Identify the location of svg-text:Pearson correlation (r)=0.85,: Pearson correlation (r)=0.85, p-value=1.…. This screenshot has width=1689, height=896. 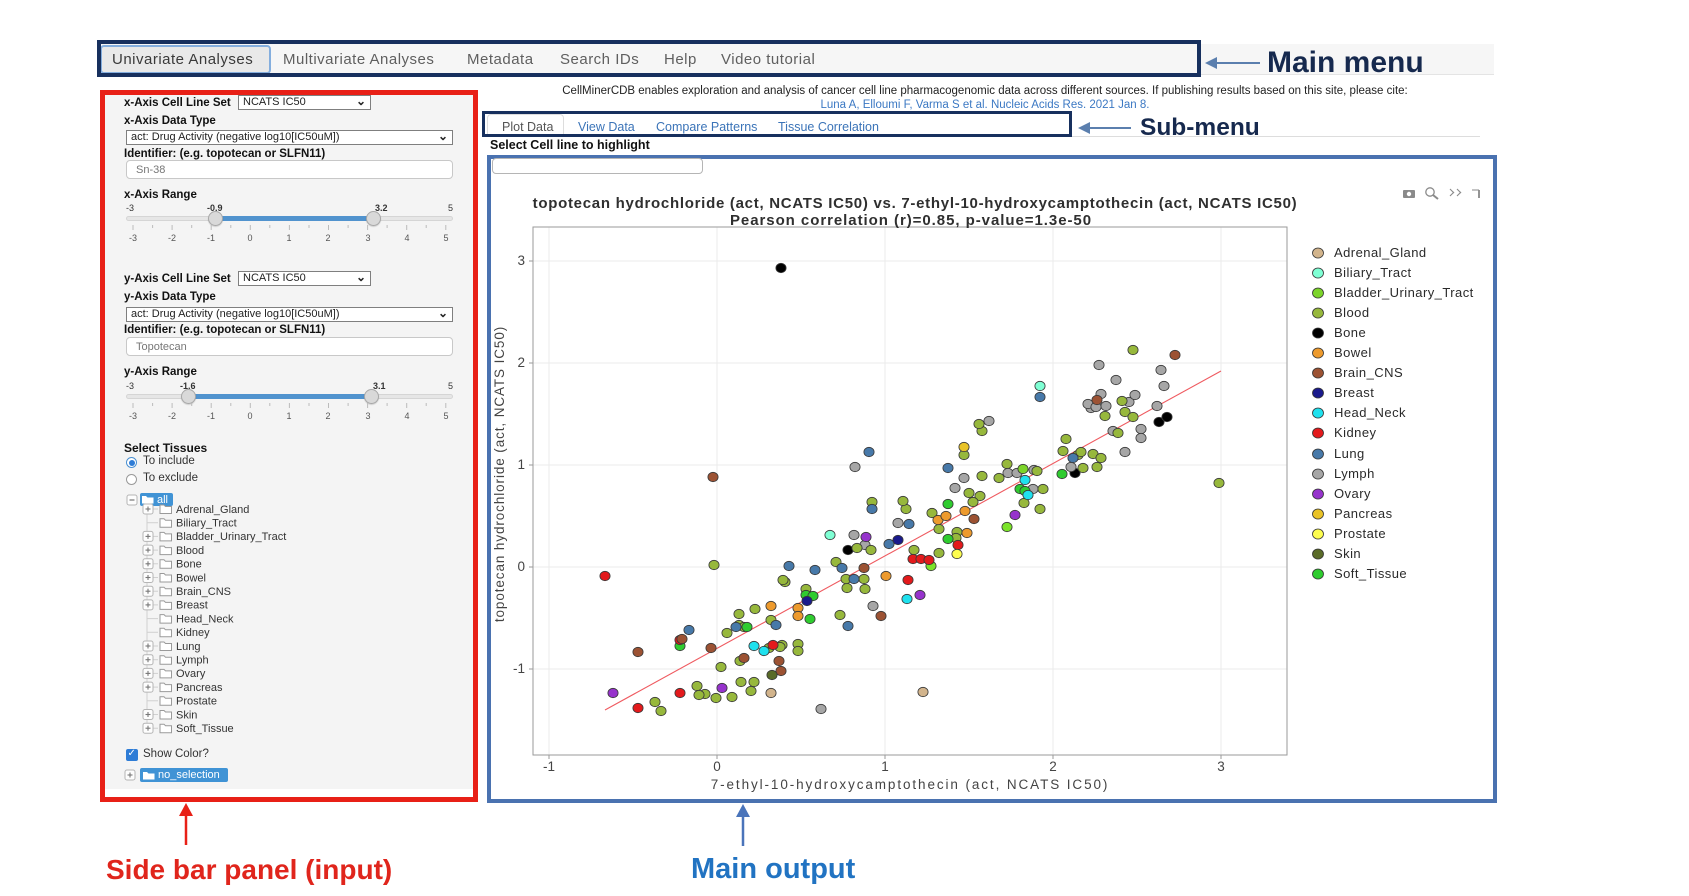
(911, 220).